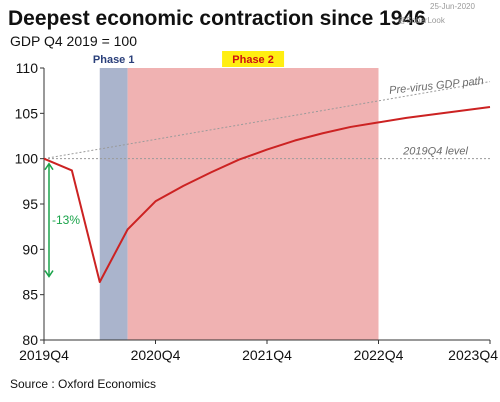 This screenshot has width=500, height=402. What do you see at coordinates (66, 220) in the screenshot?
I see `annotation-label: -13%` at bounding box center [66, 220].